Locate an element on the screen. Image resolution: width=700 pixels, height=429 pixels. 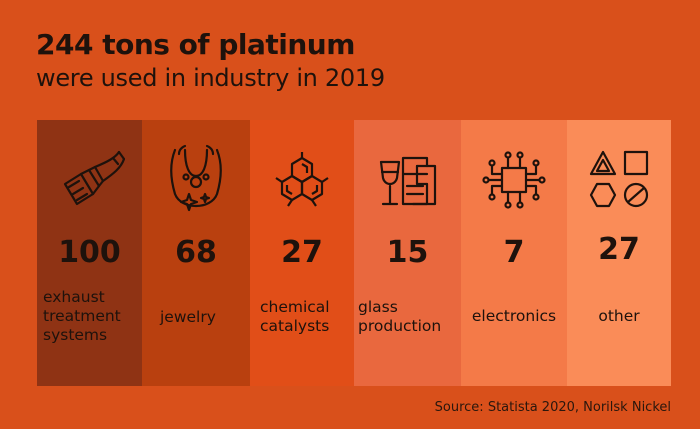
column-chemical: 27 chemical catalysts is located at coordinates (302, 253).